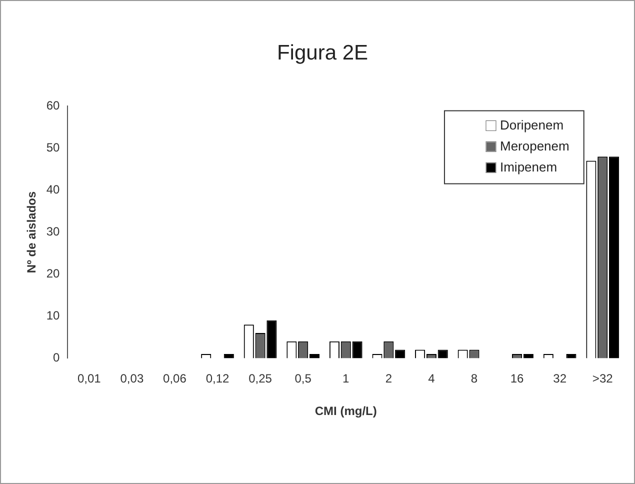 The width and height of the screenshot is (635, 484). Describe the element at coordinates (532, 124) in the screenshot. I see `legend-label: Doripenem` at that location.